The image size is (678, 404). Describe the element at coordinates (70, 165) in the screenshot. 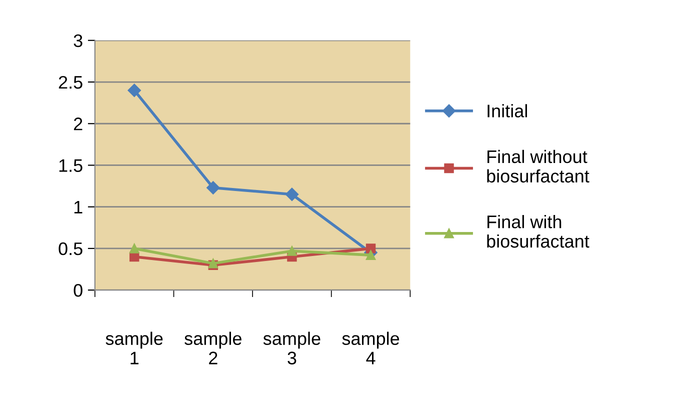

I see `y-tick-label: 1.5` at that location.